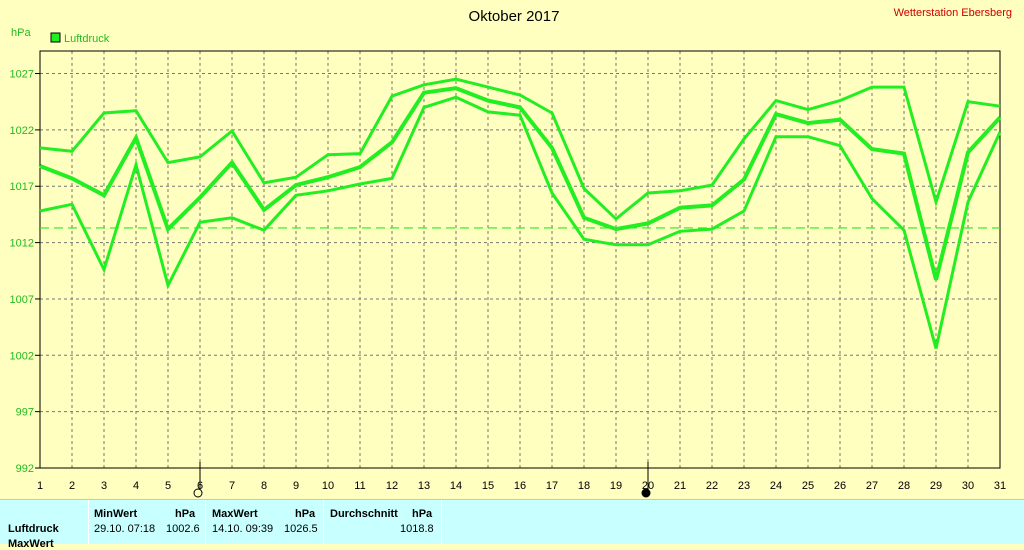 This screenshot has width=1024, height=550. Describe the element at coordinates (552, 486) in the screenshot. I see `x-tick-label: 17` at that location.